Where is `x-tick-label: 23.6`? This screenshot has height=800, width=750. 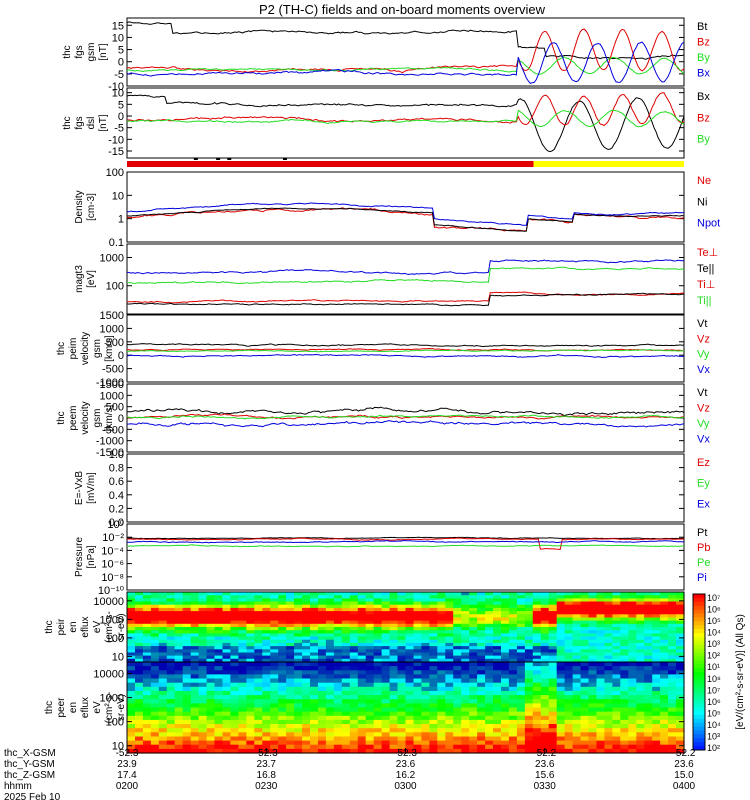 x-tick-label: 23.6 is located at coordinates (684, 764).